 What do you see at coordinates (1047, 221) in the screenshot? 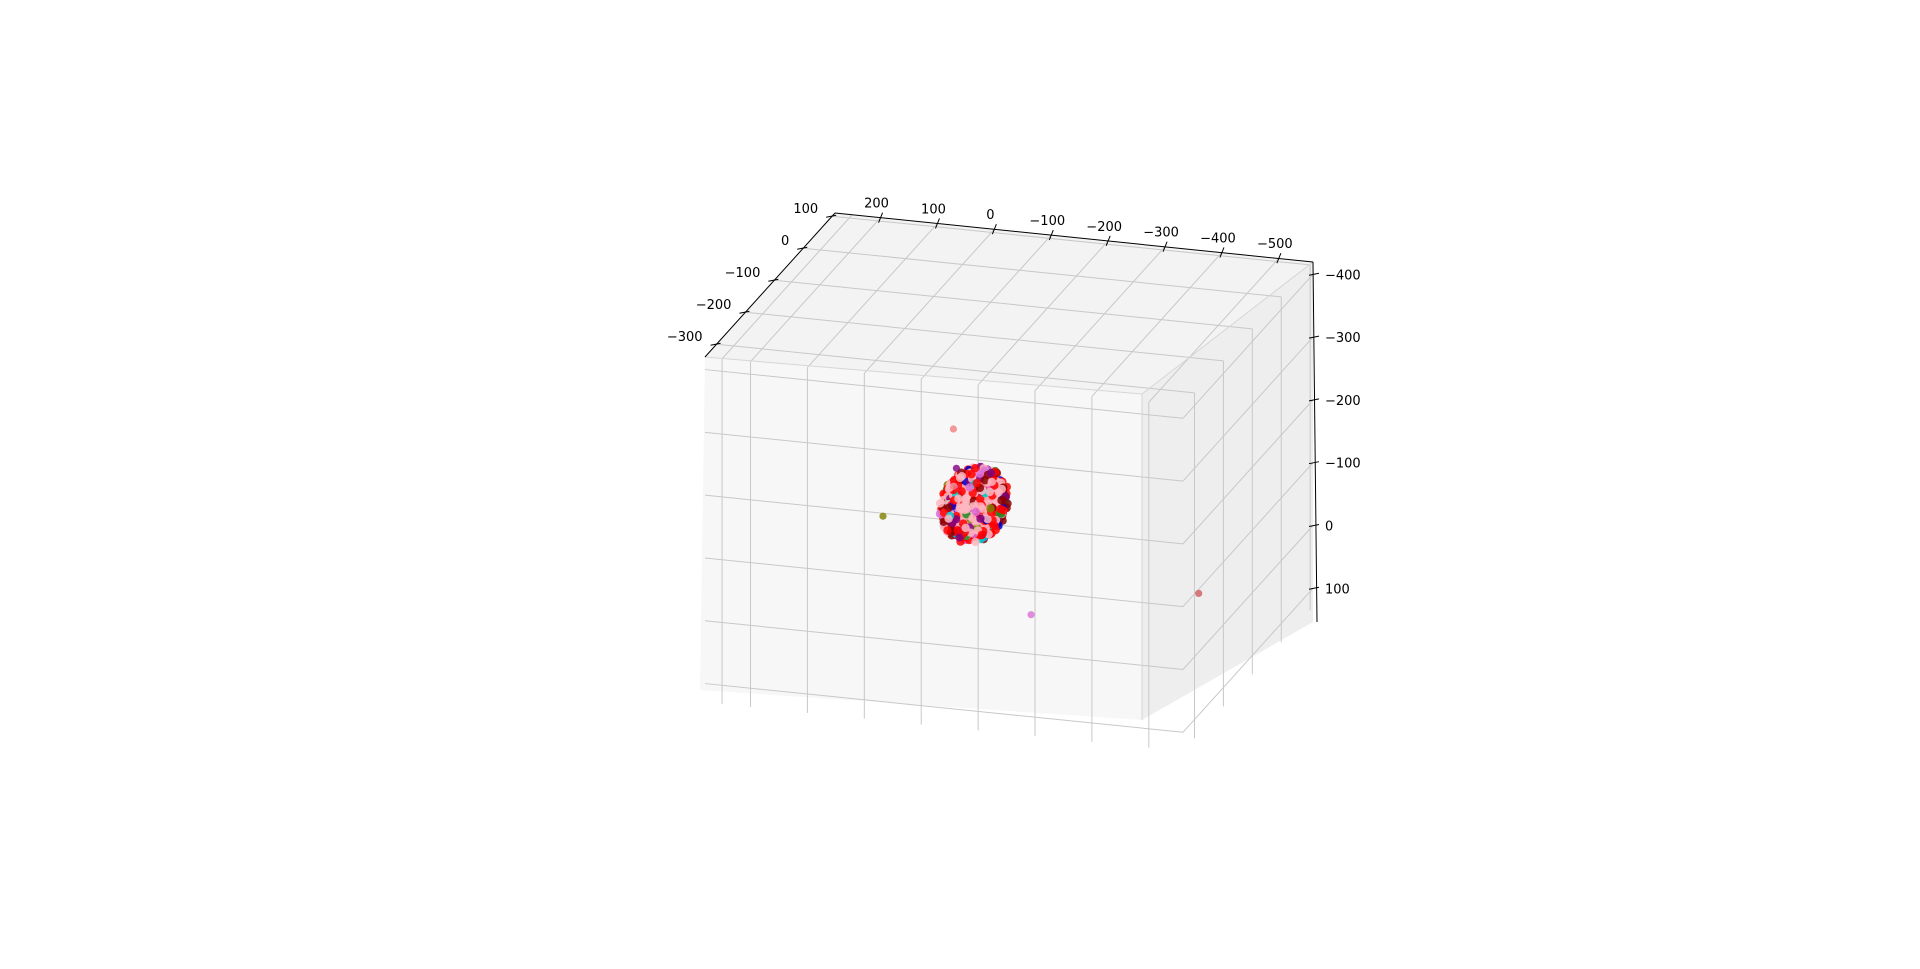
I see `x-tick-label-3: −100` at bounding box center [1047, 221].